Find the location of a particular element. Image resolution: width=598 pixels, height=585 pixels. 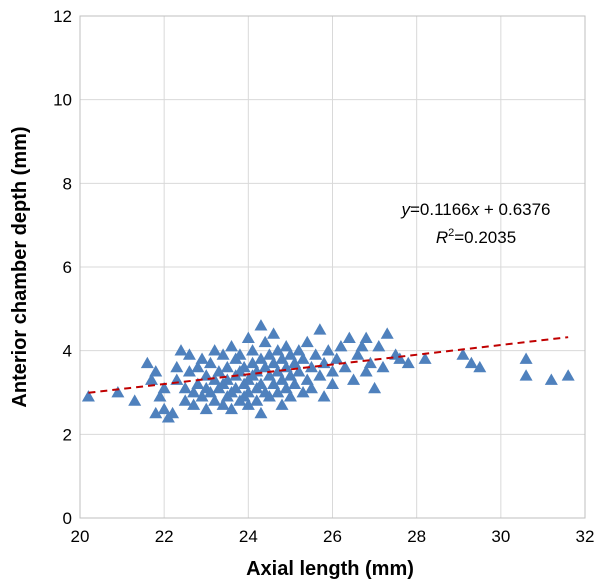

y-tick-label: 12 is located at coordinates (62, 16).